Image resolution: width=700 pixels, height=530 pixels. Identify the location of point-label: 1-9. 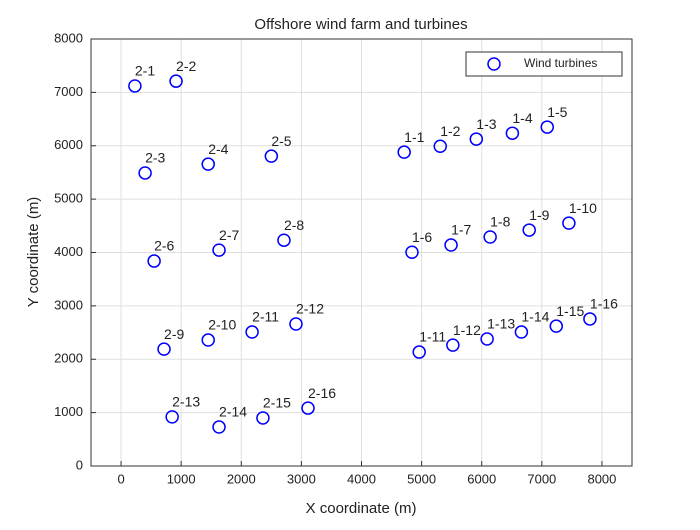
(539, 215).